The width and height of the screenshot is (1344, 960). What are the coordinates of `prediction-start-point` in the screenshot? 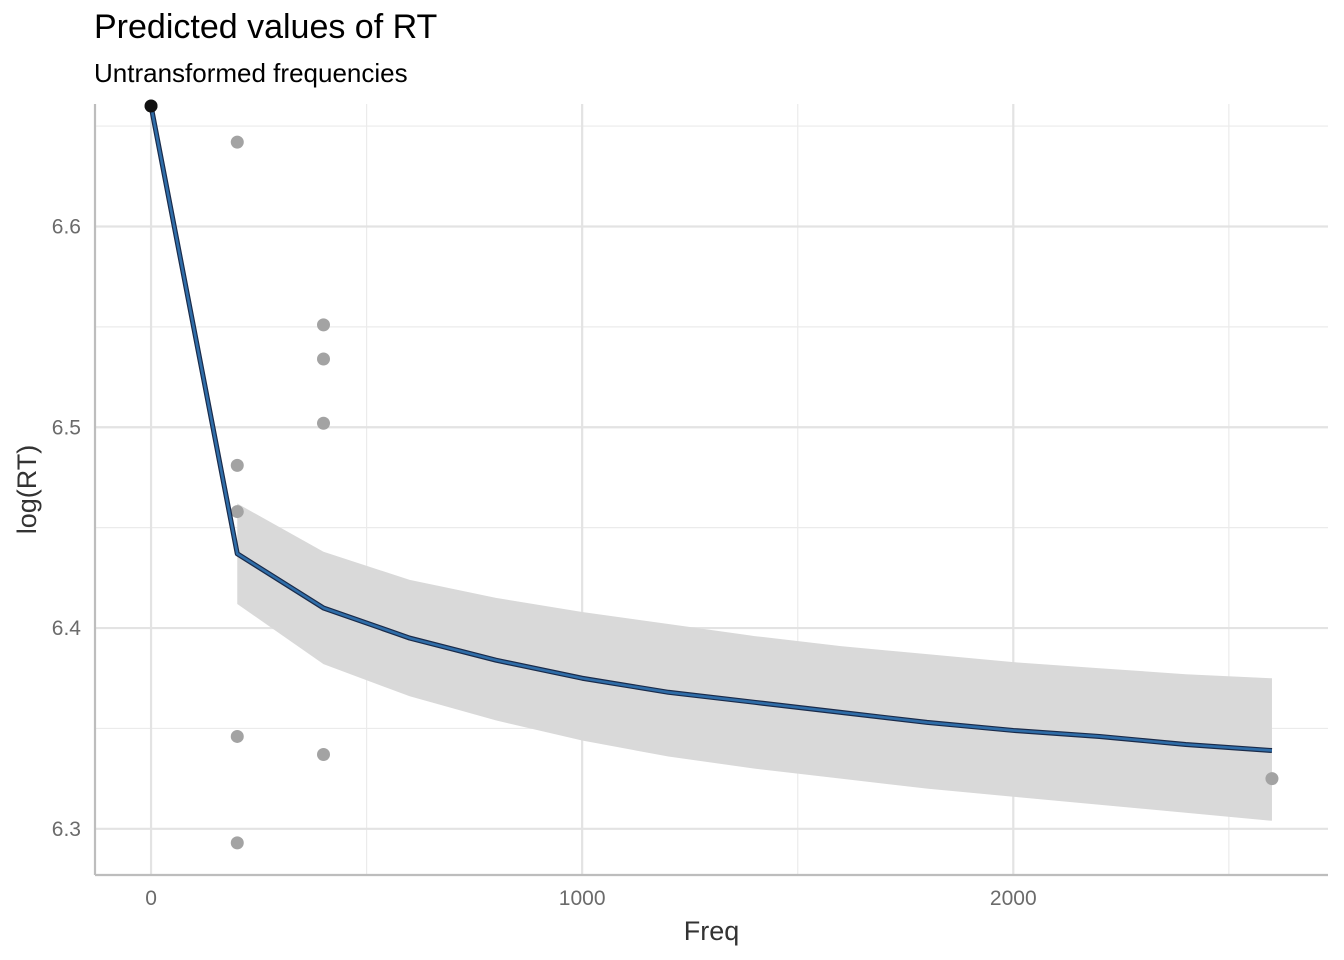 It's located at (151, 106).